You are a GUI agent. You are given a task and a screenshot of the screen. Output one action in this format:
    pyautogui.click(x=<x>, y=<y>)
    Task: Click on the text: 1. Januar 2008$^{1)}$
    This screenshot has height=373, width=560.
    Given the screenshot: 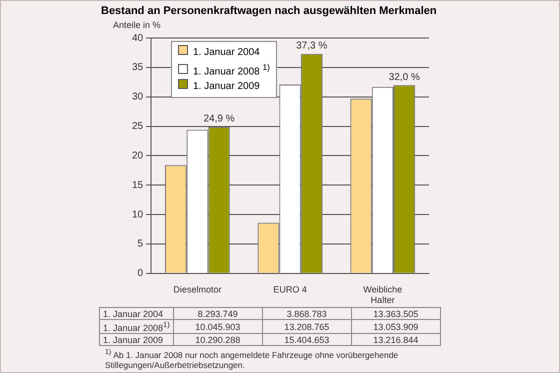 What is the action you would take?
    pyautogui.click(x=136, y=326)
    